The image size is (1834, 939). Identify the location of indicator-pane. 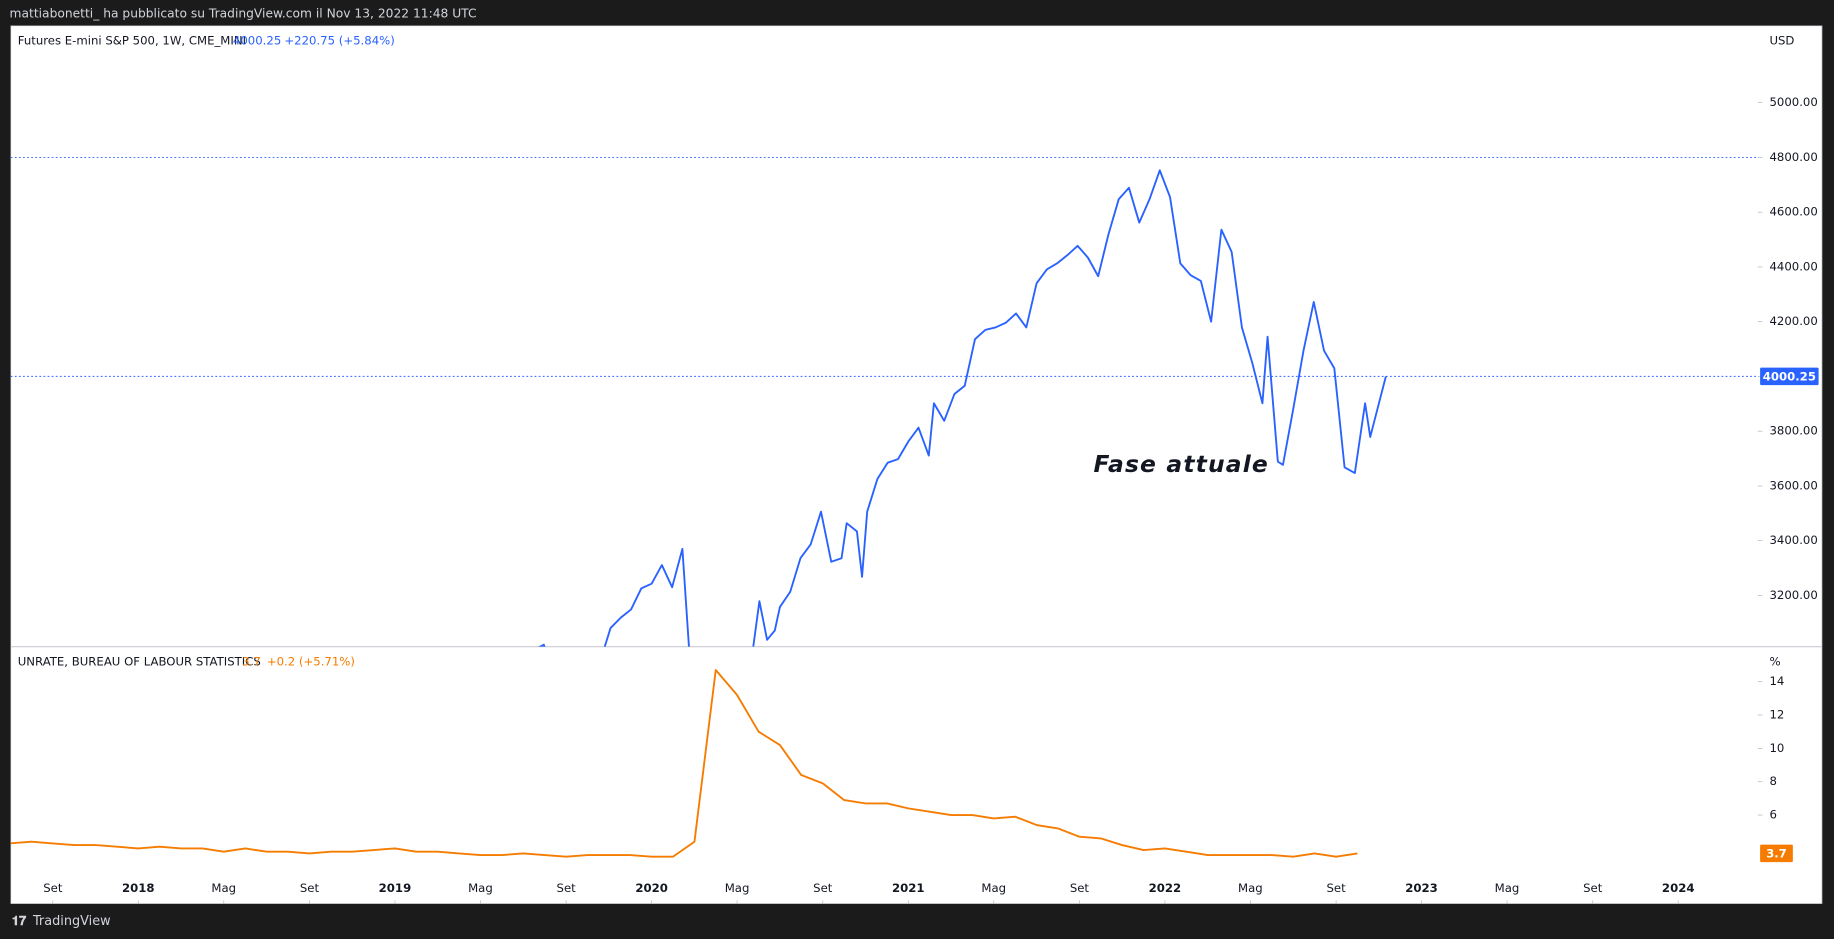
(684, 763).